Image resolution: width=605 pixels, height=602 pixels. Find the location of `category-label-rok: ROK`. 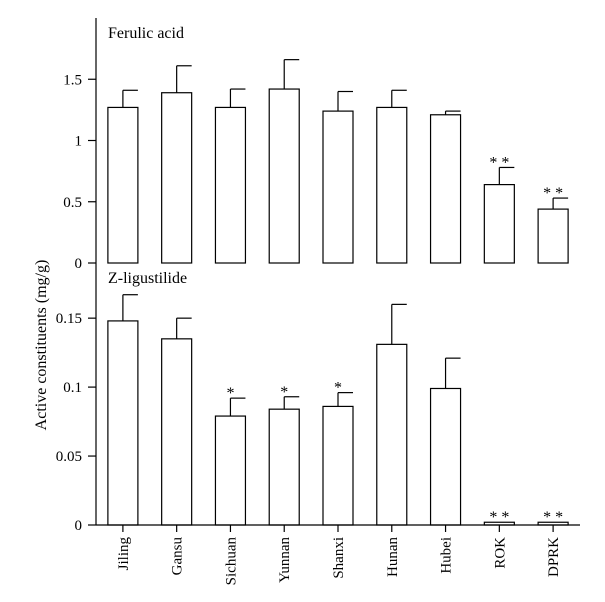

category-label-rok: ROK is located at coordinates (500, 553).